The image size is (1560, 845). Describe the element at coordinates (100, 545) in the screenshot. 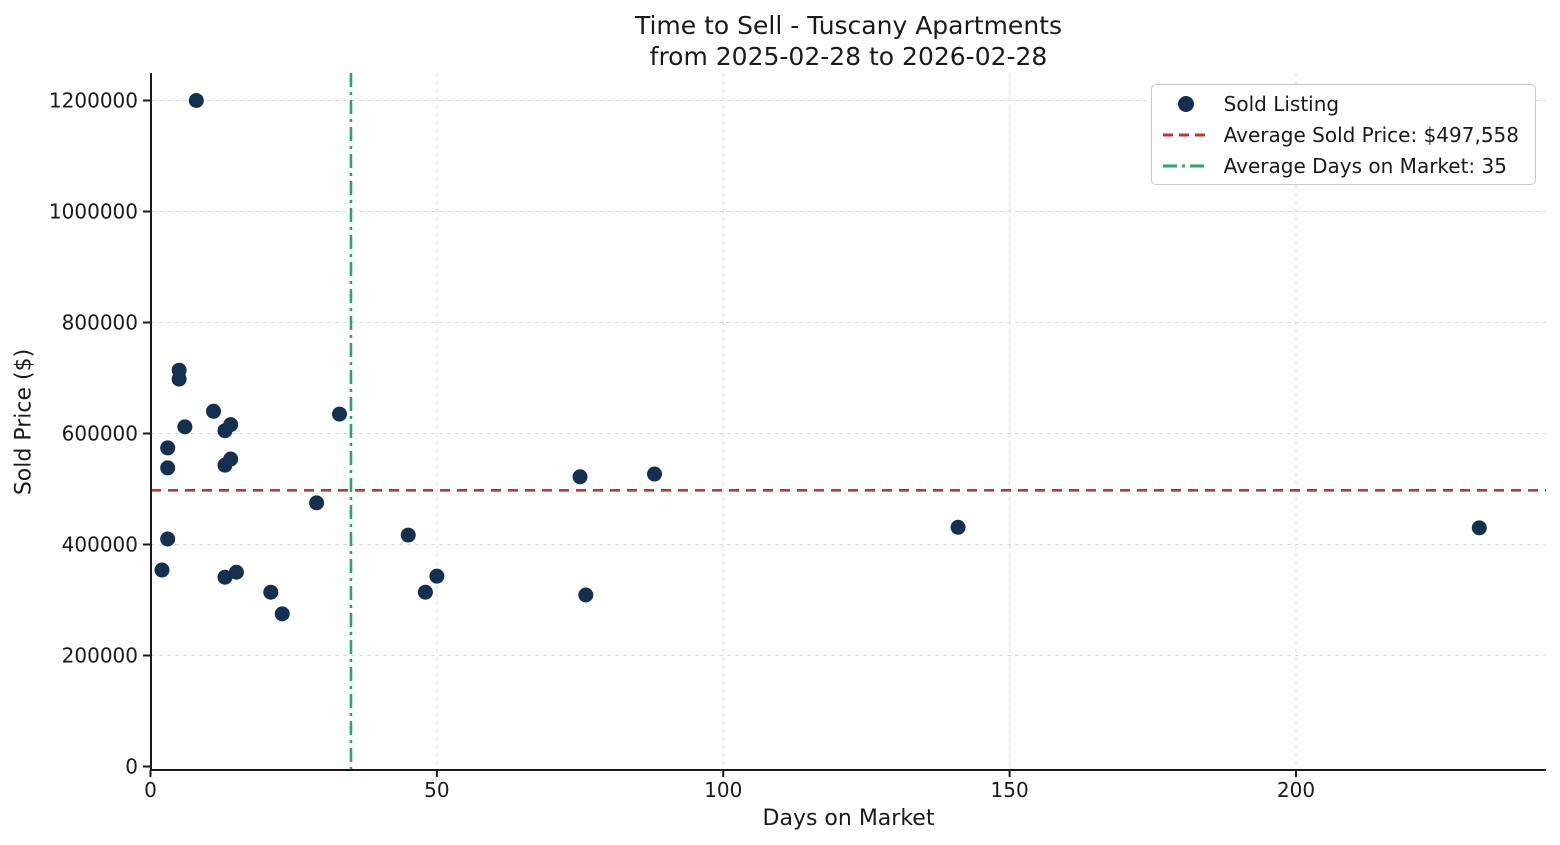

I see `y-tick-label: 400000` at that location.